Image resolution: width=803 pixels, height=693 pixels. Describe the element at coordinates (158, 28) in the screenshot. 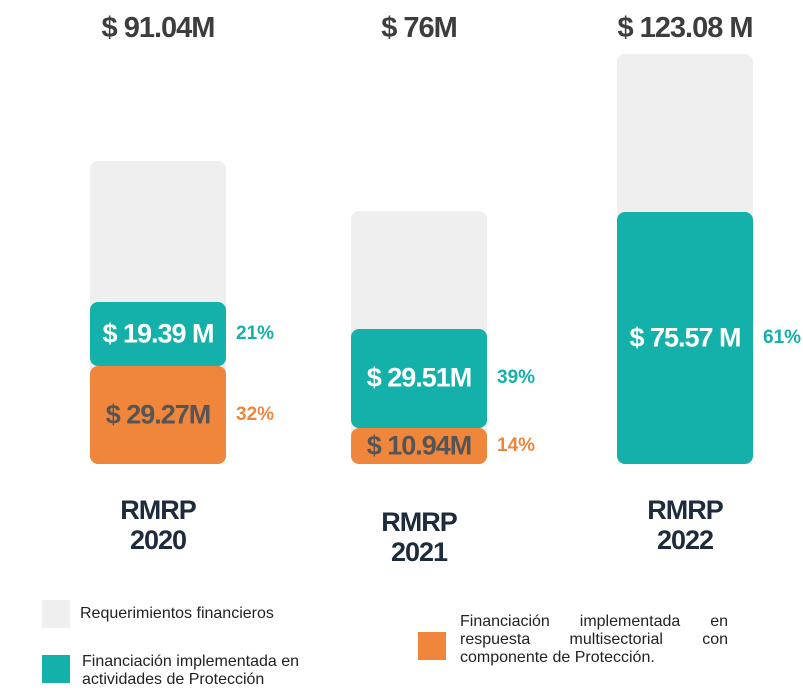

I see `total-label: $ 91.04M` at that location.